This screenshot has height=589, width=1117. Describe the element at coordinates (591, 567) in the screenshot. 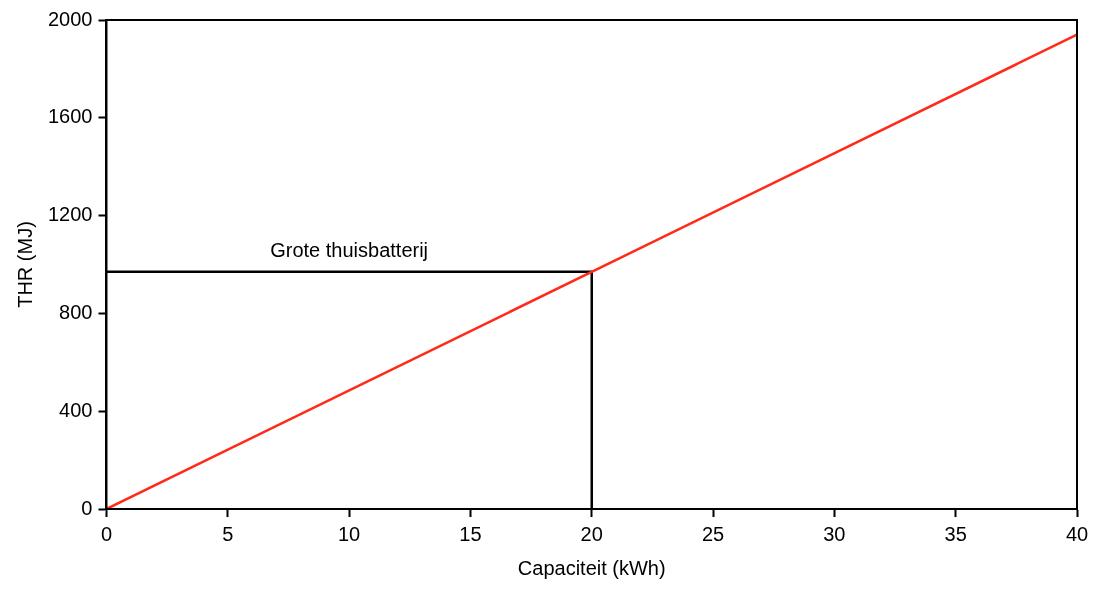

I see `x-axis-title: Capaciteit (kWh)` at that location.